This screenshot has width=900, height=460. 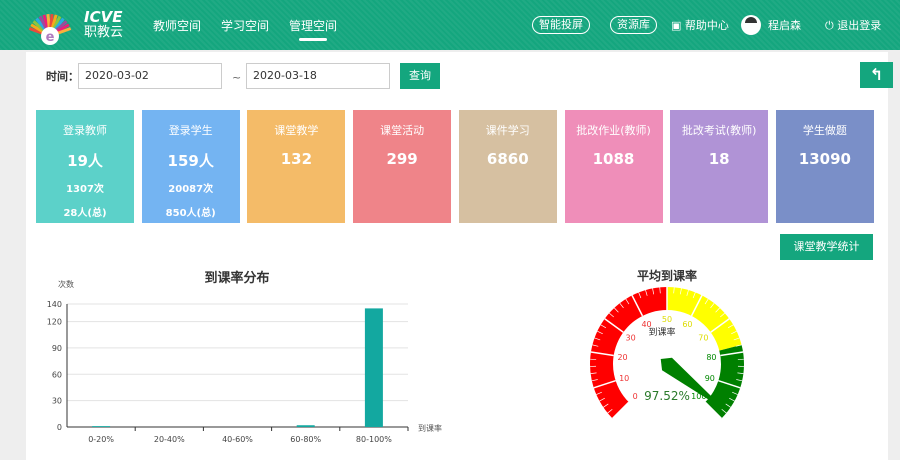 What do you see at coordinates (824, 130) in the screenshot?
I see `card-title: 学生做题` at bounding box center [824, 130].